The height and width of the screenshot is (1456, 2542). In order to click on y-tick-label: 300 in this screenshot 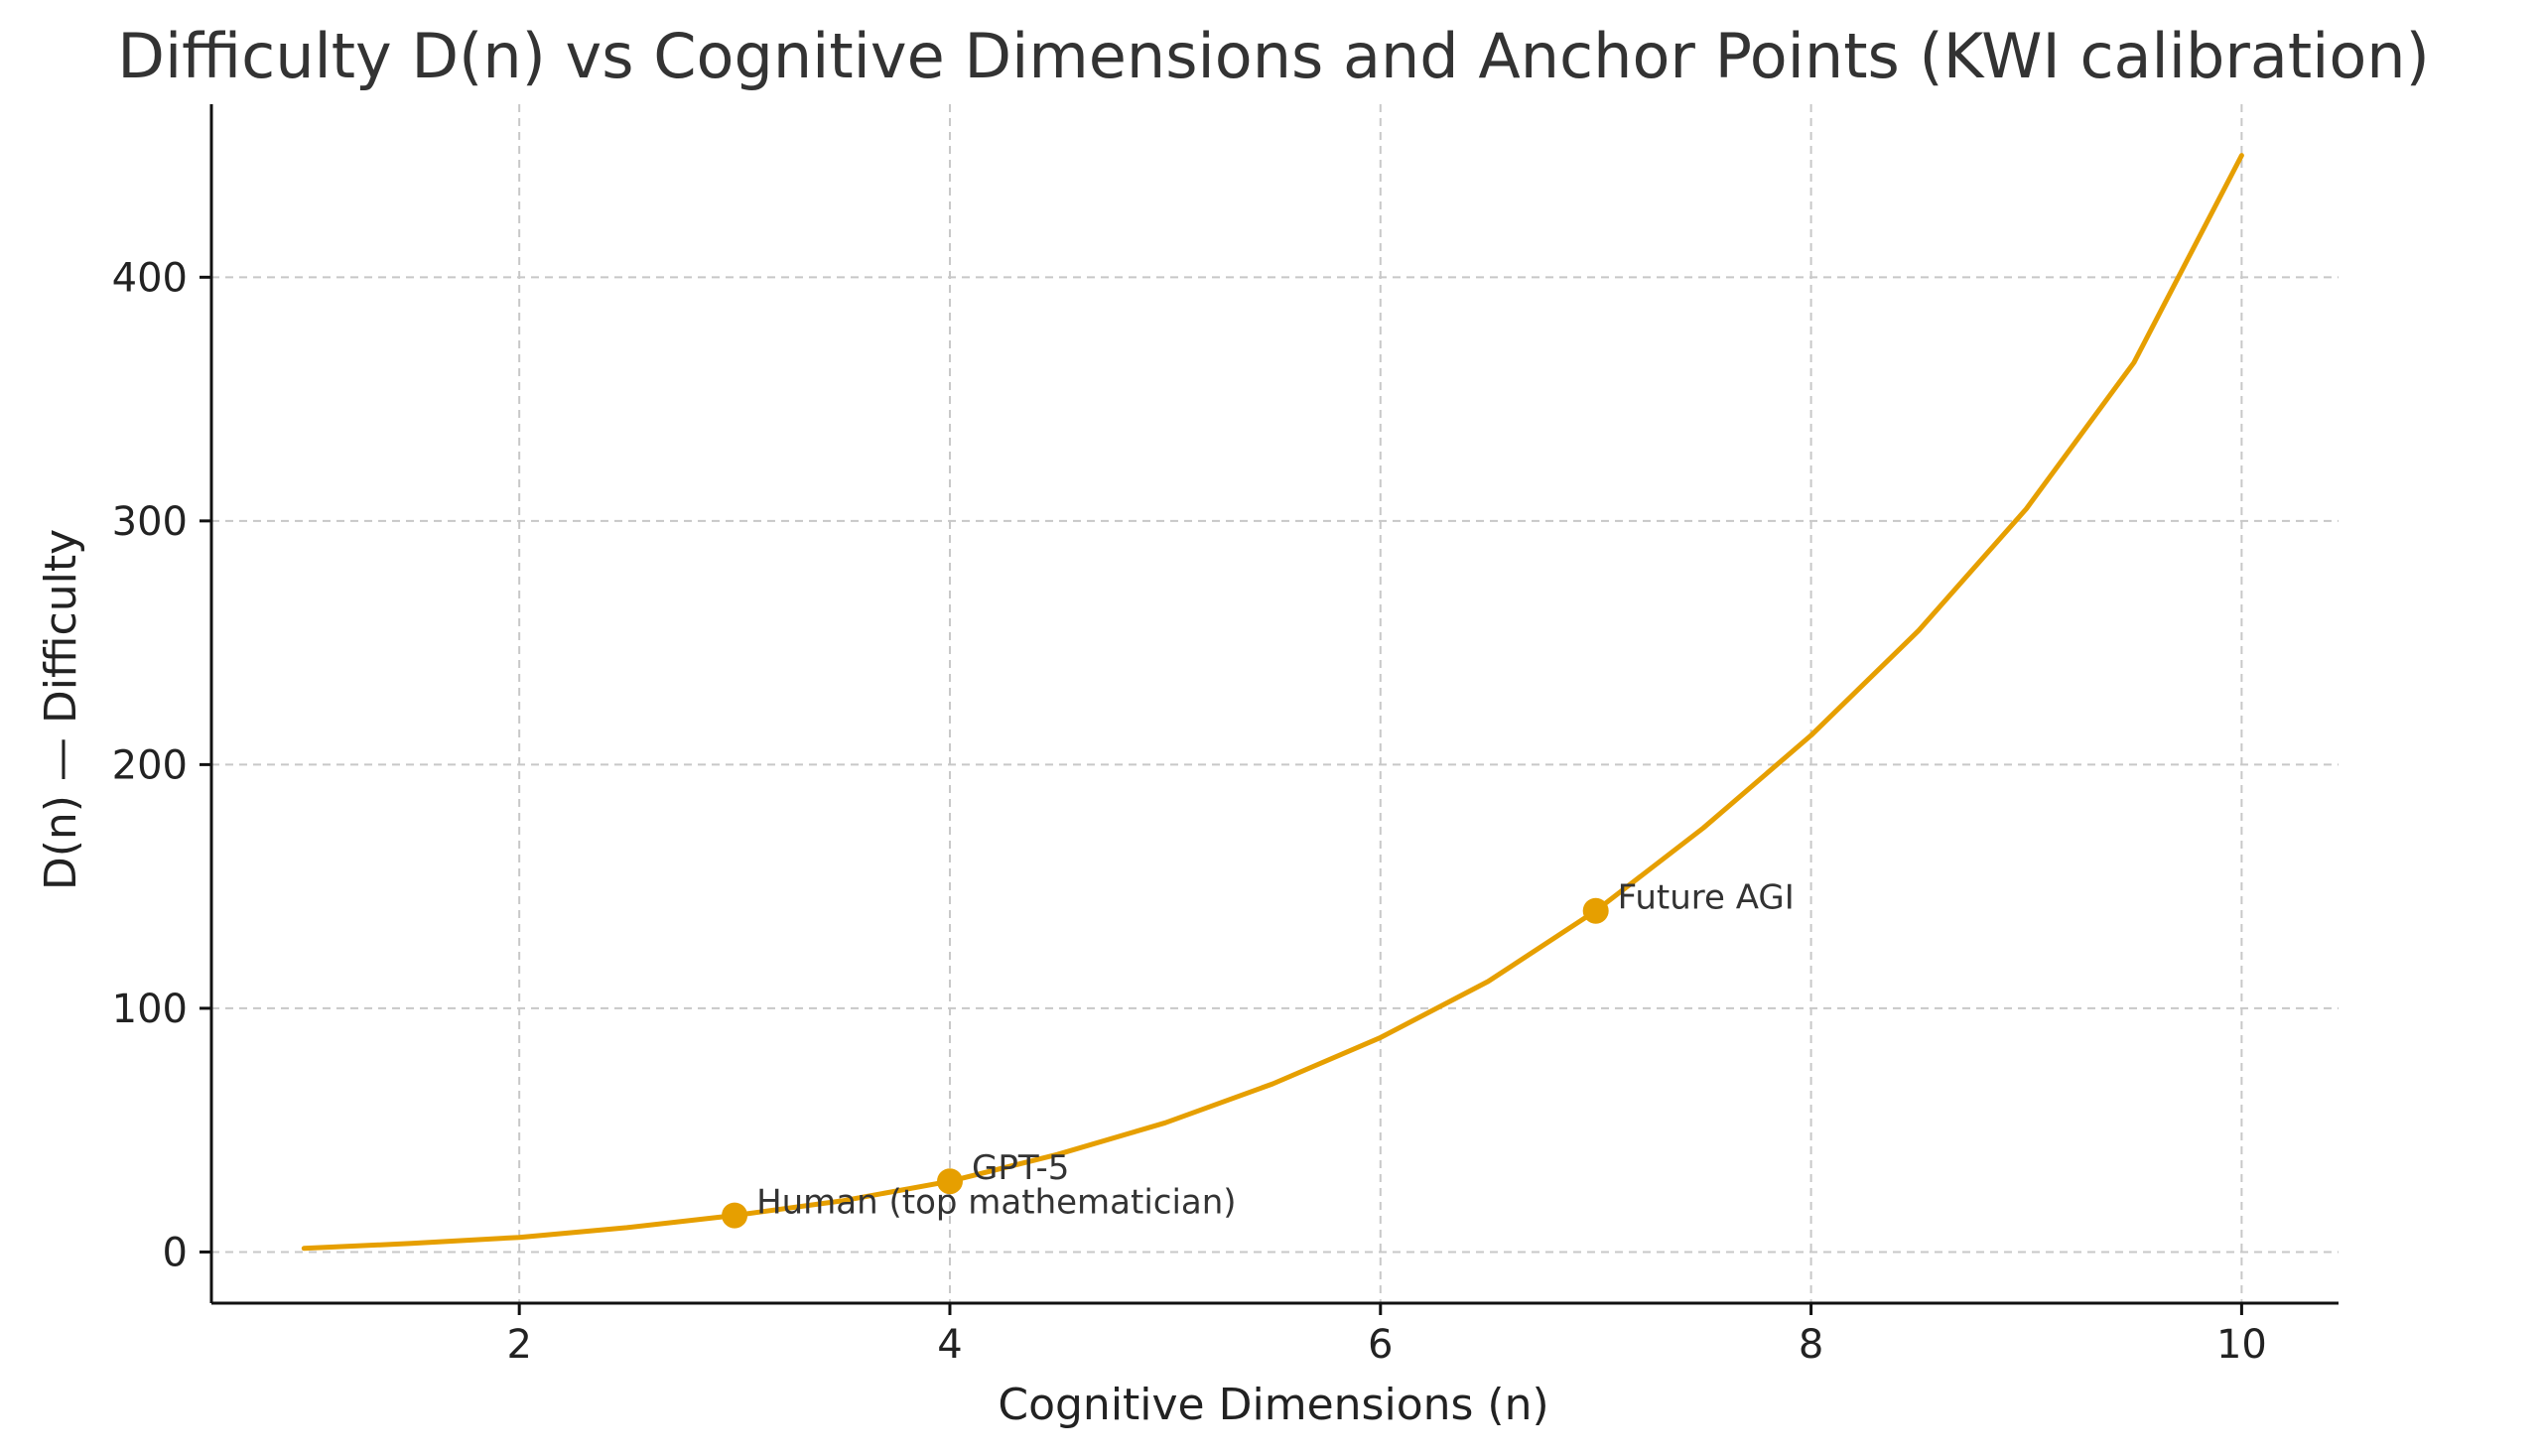, I will do `click(150, 522)`.